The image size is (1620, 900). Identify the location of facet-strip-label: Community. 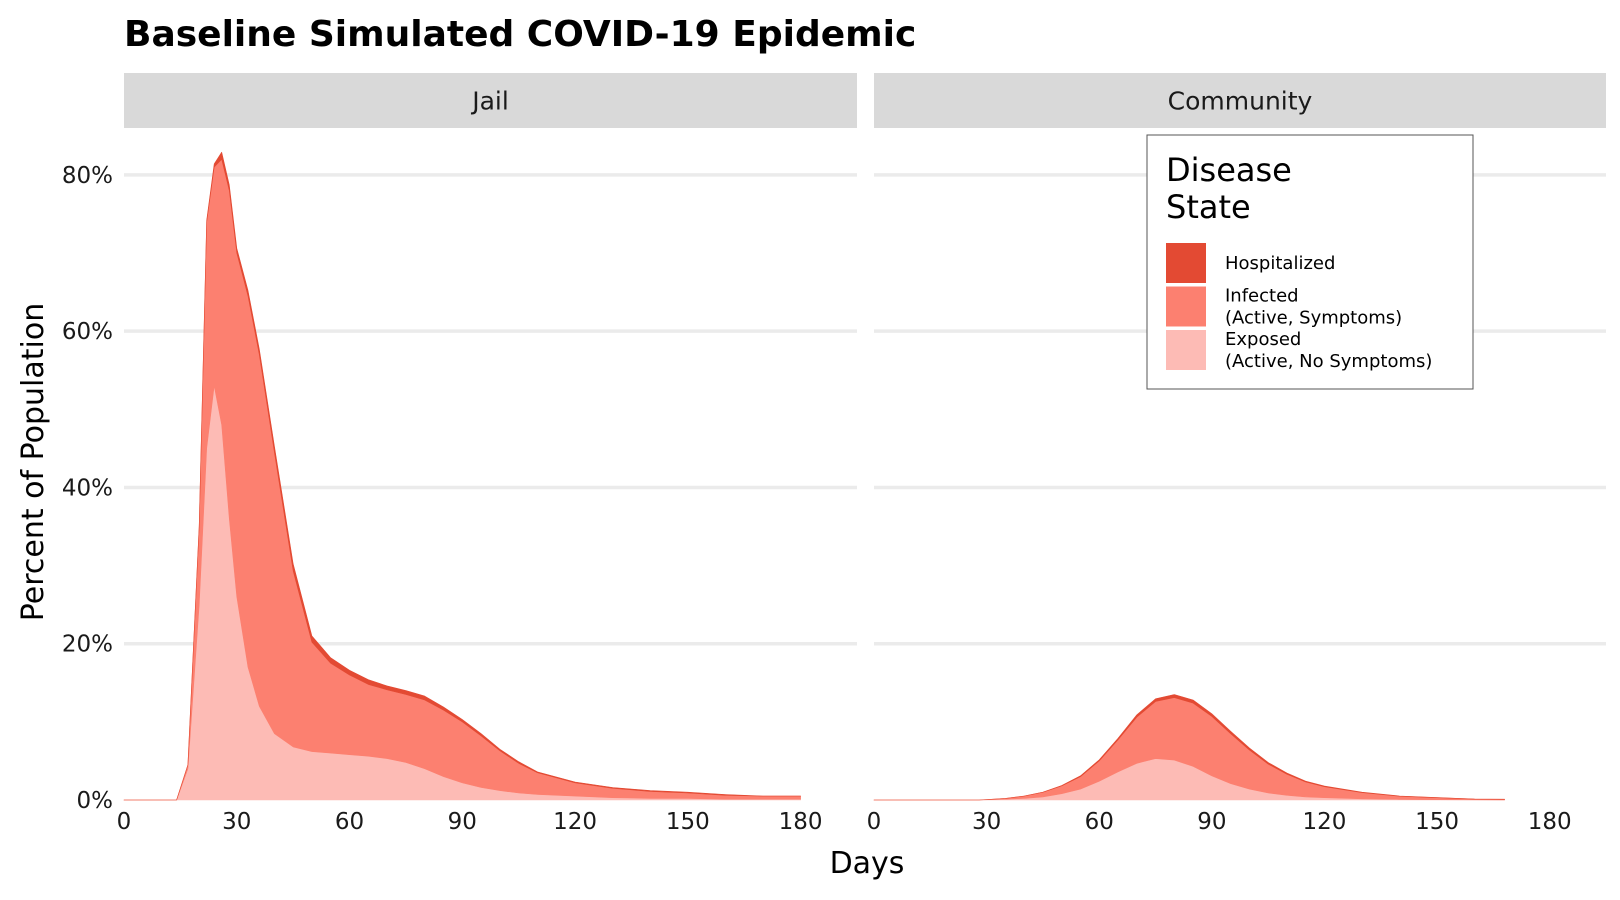
(1240, 101).